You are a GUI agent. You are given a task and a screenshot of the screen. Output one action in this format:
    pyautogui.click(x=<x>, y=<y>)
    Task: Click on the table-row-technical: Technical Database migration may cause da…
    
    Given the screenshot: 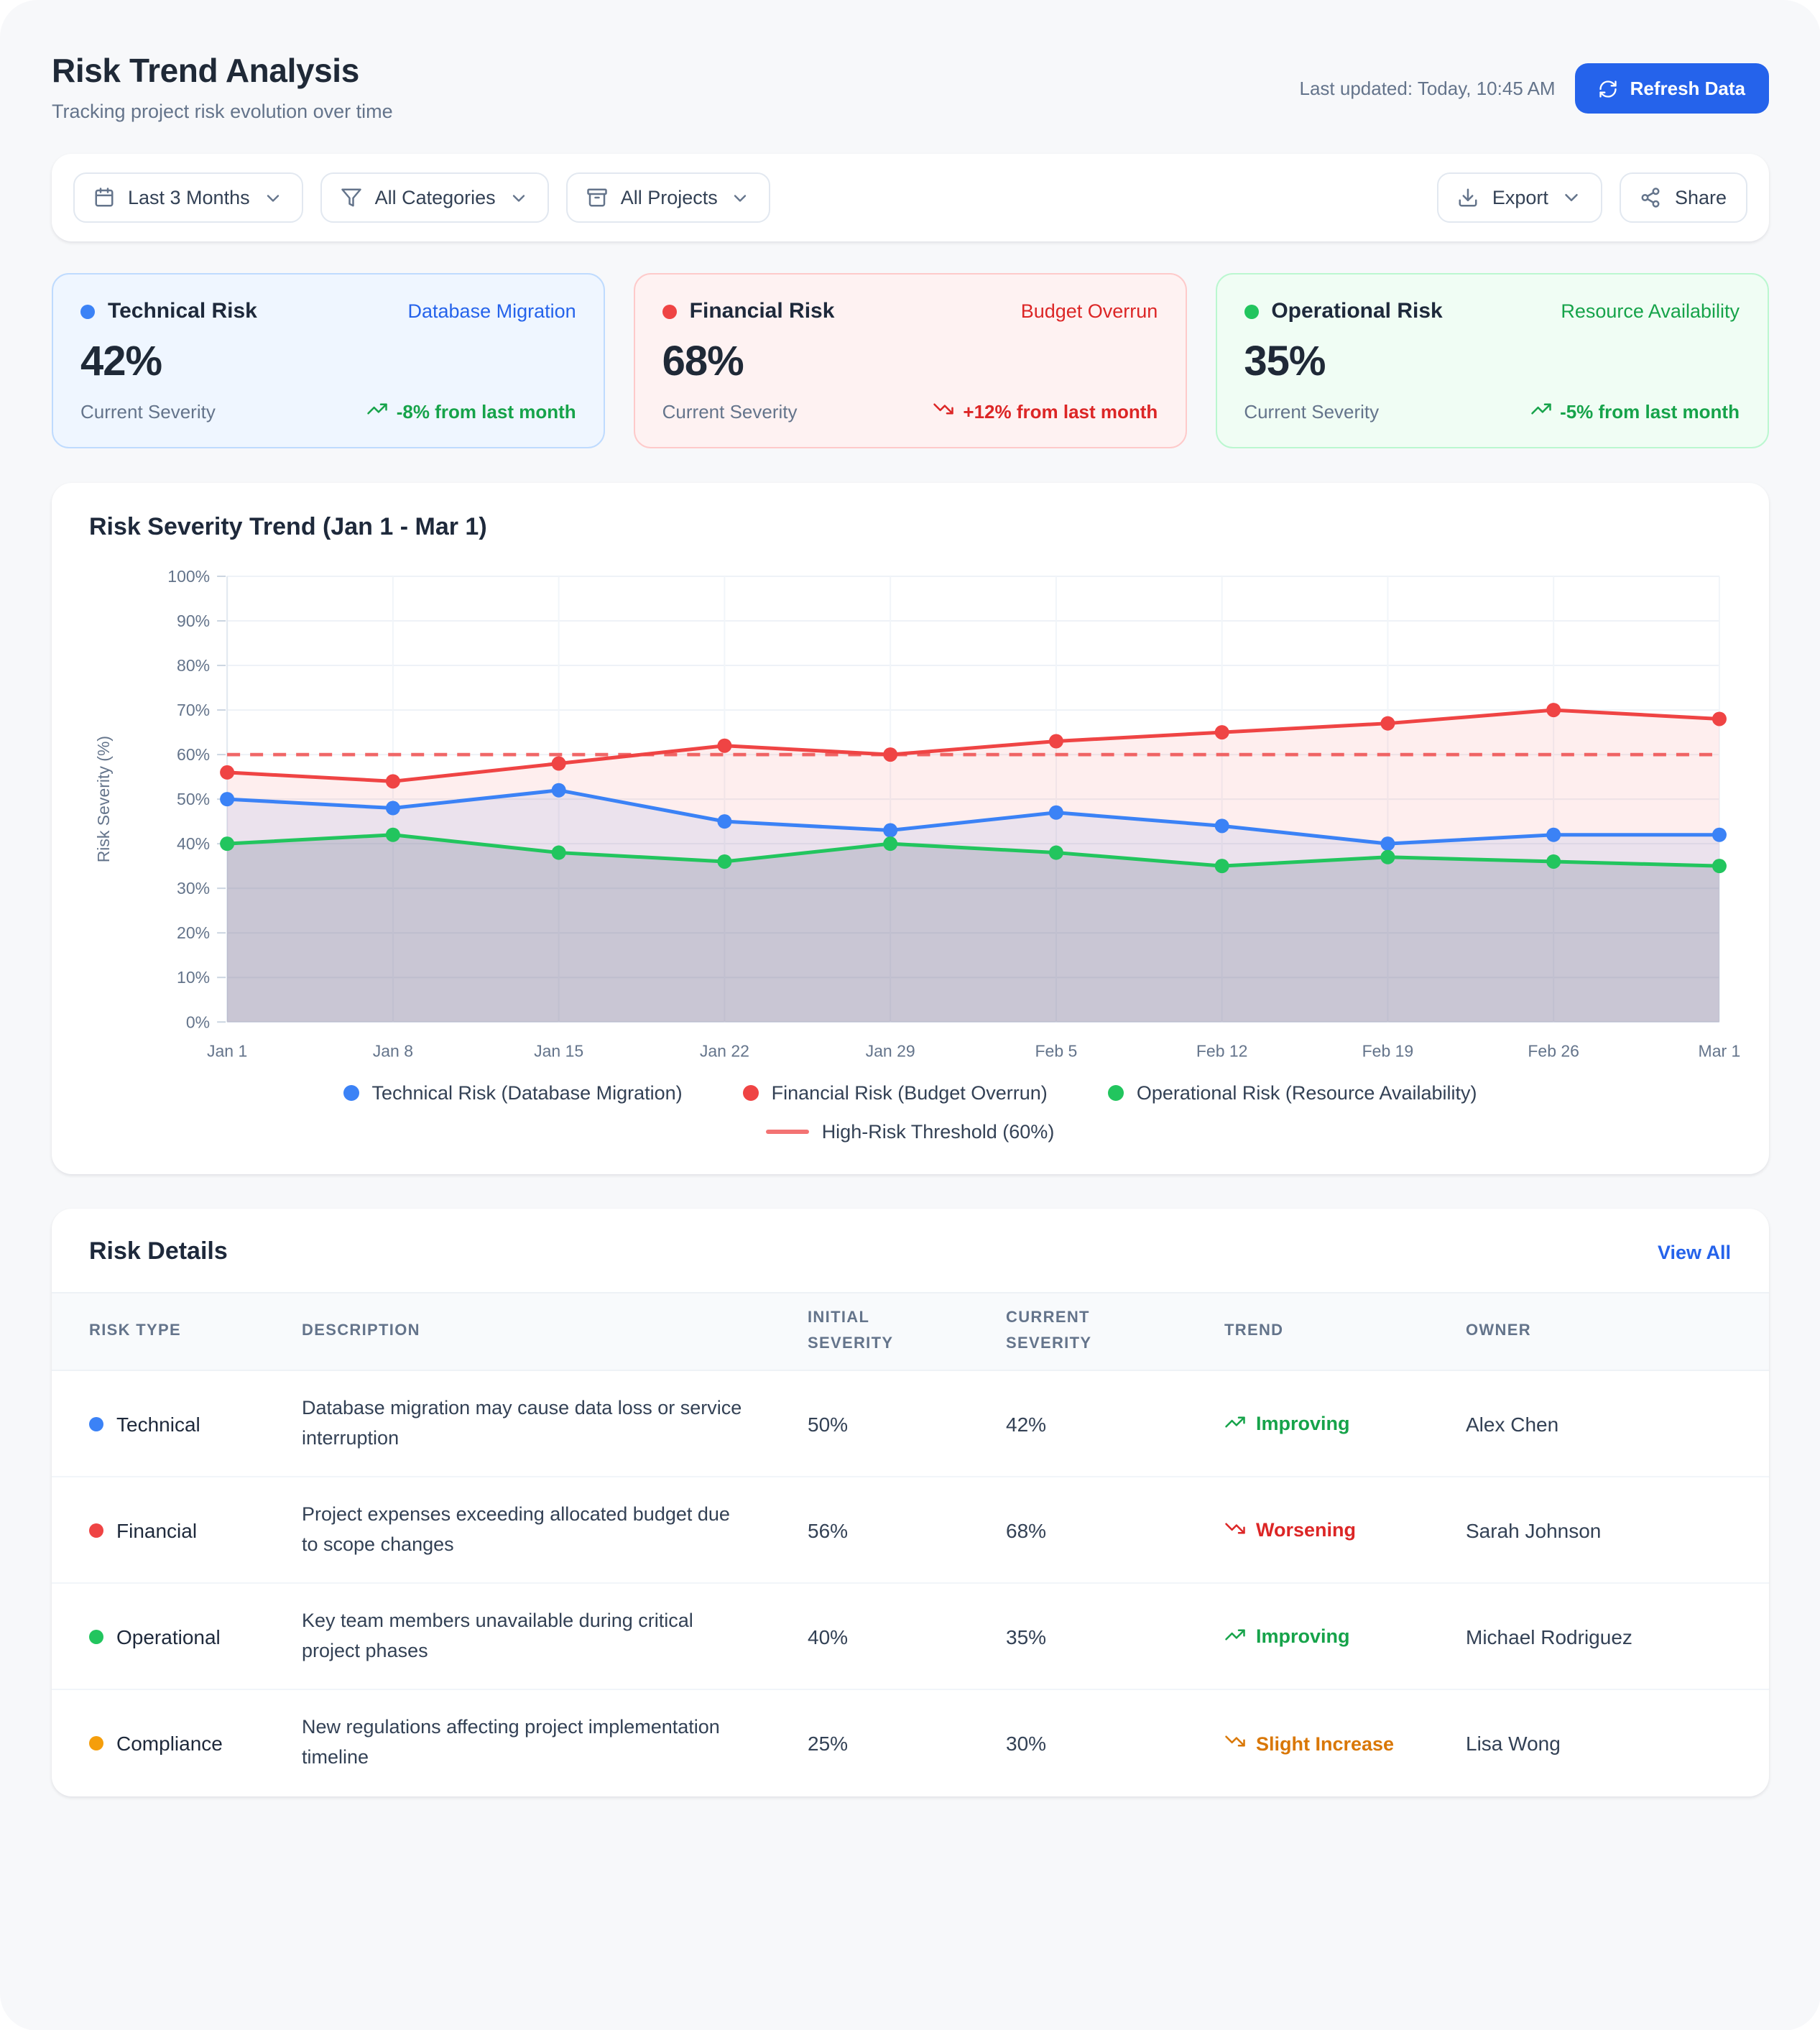 What is the action you would take?
    pyautogui.click(x=910, y=1425)
    